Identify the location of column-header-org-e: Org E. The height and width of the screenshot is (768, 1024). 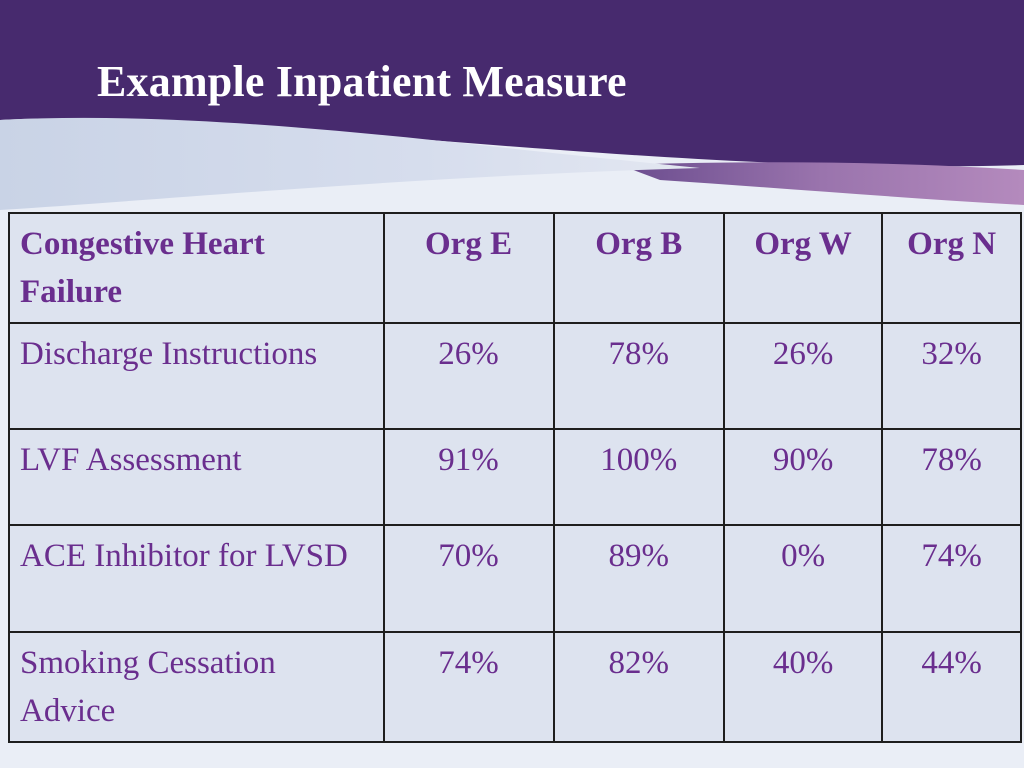
(468, 268).